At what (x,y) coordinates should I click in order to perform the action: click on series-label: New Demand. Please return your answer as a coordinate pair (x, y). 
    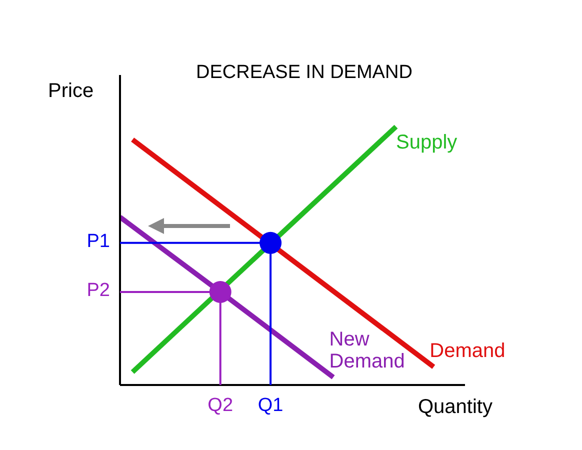
    Looking at the image, I should click on (367, 350).